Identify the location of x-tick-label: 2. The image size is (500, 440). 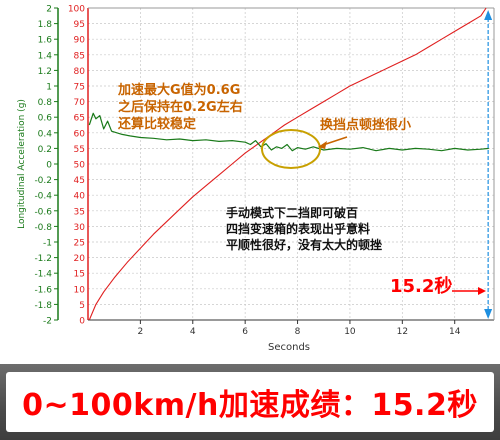
(141, 332).